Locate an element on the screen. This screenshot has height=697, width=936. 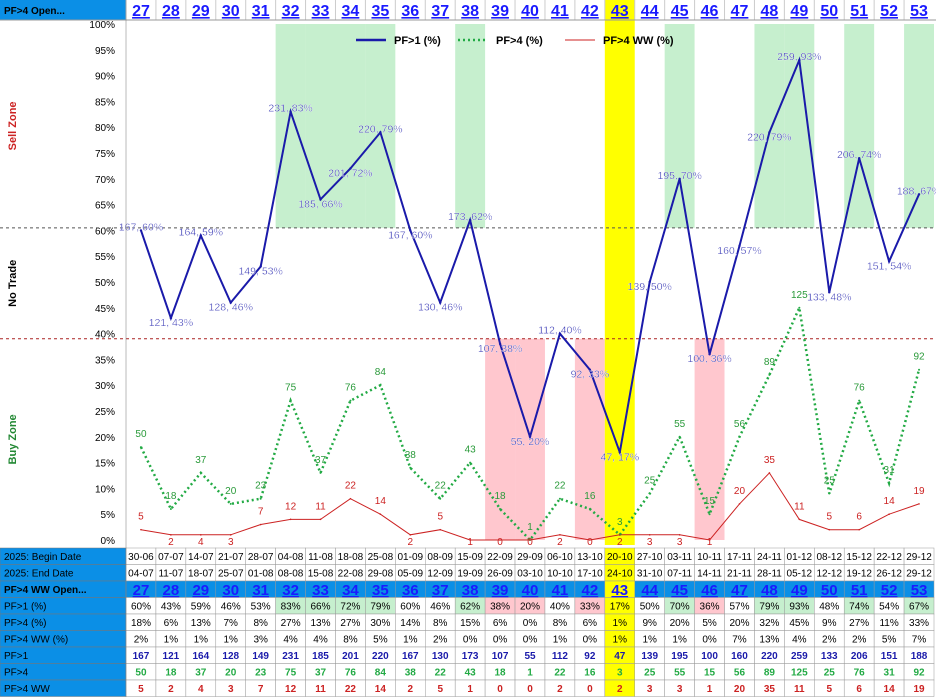
week-number-28: 28 is located at coordinates (171, 11).